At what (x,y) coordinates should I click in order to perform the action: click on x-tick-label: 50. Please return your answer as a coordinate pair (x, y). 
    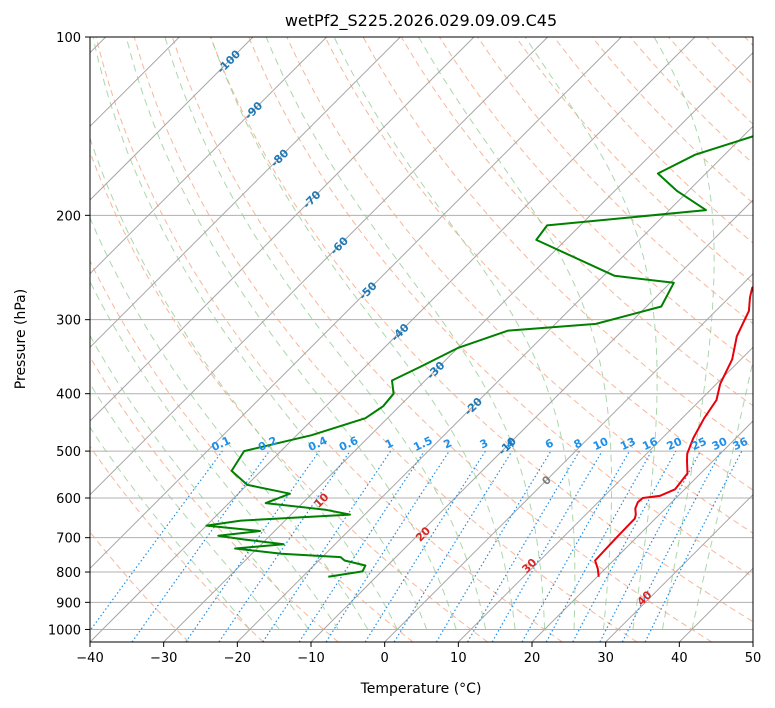
    Looking at the image, I should click on (753, 658).